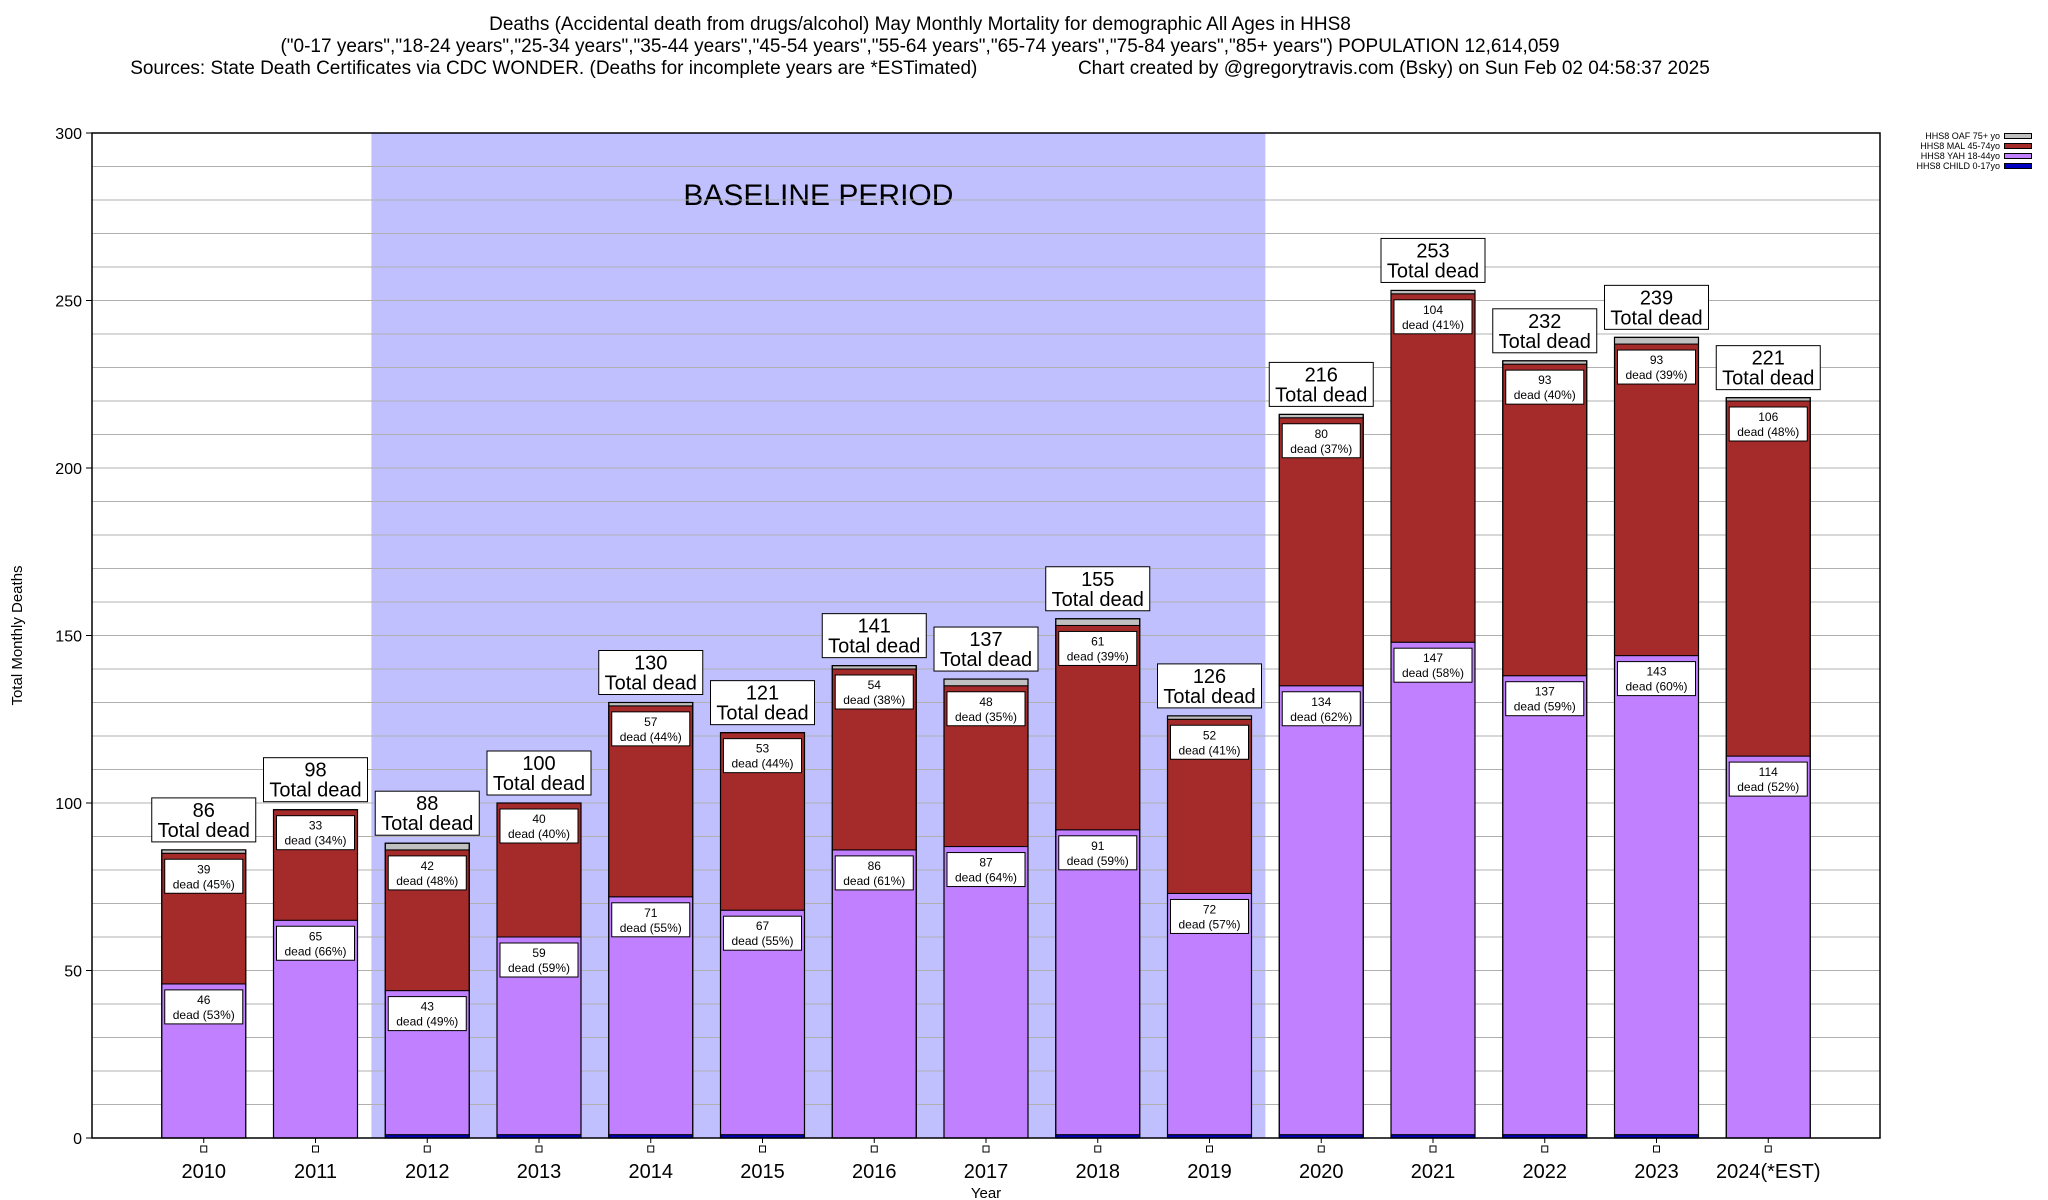 This screenshot has height=1200, width=2048. Describe the element at coordinates (1433, 673) in the screenshot. I see `yah-percent-label: dead (58%)` at that location.